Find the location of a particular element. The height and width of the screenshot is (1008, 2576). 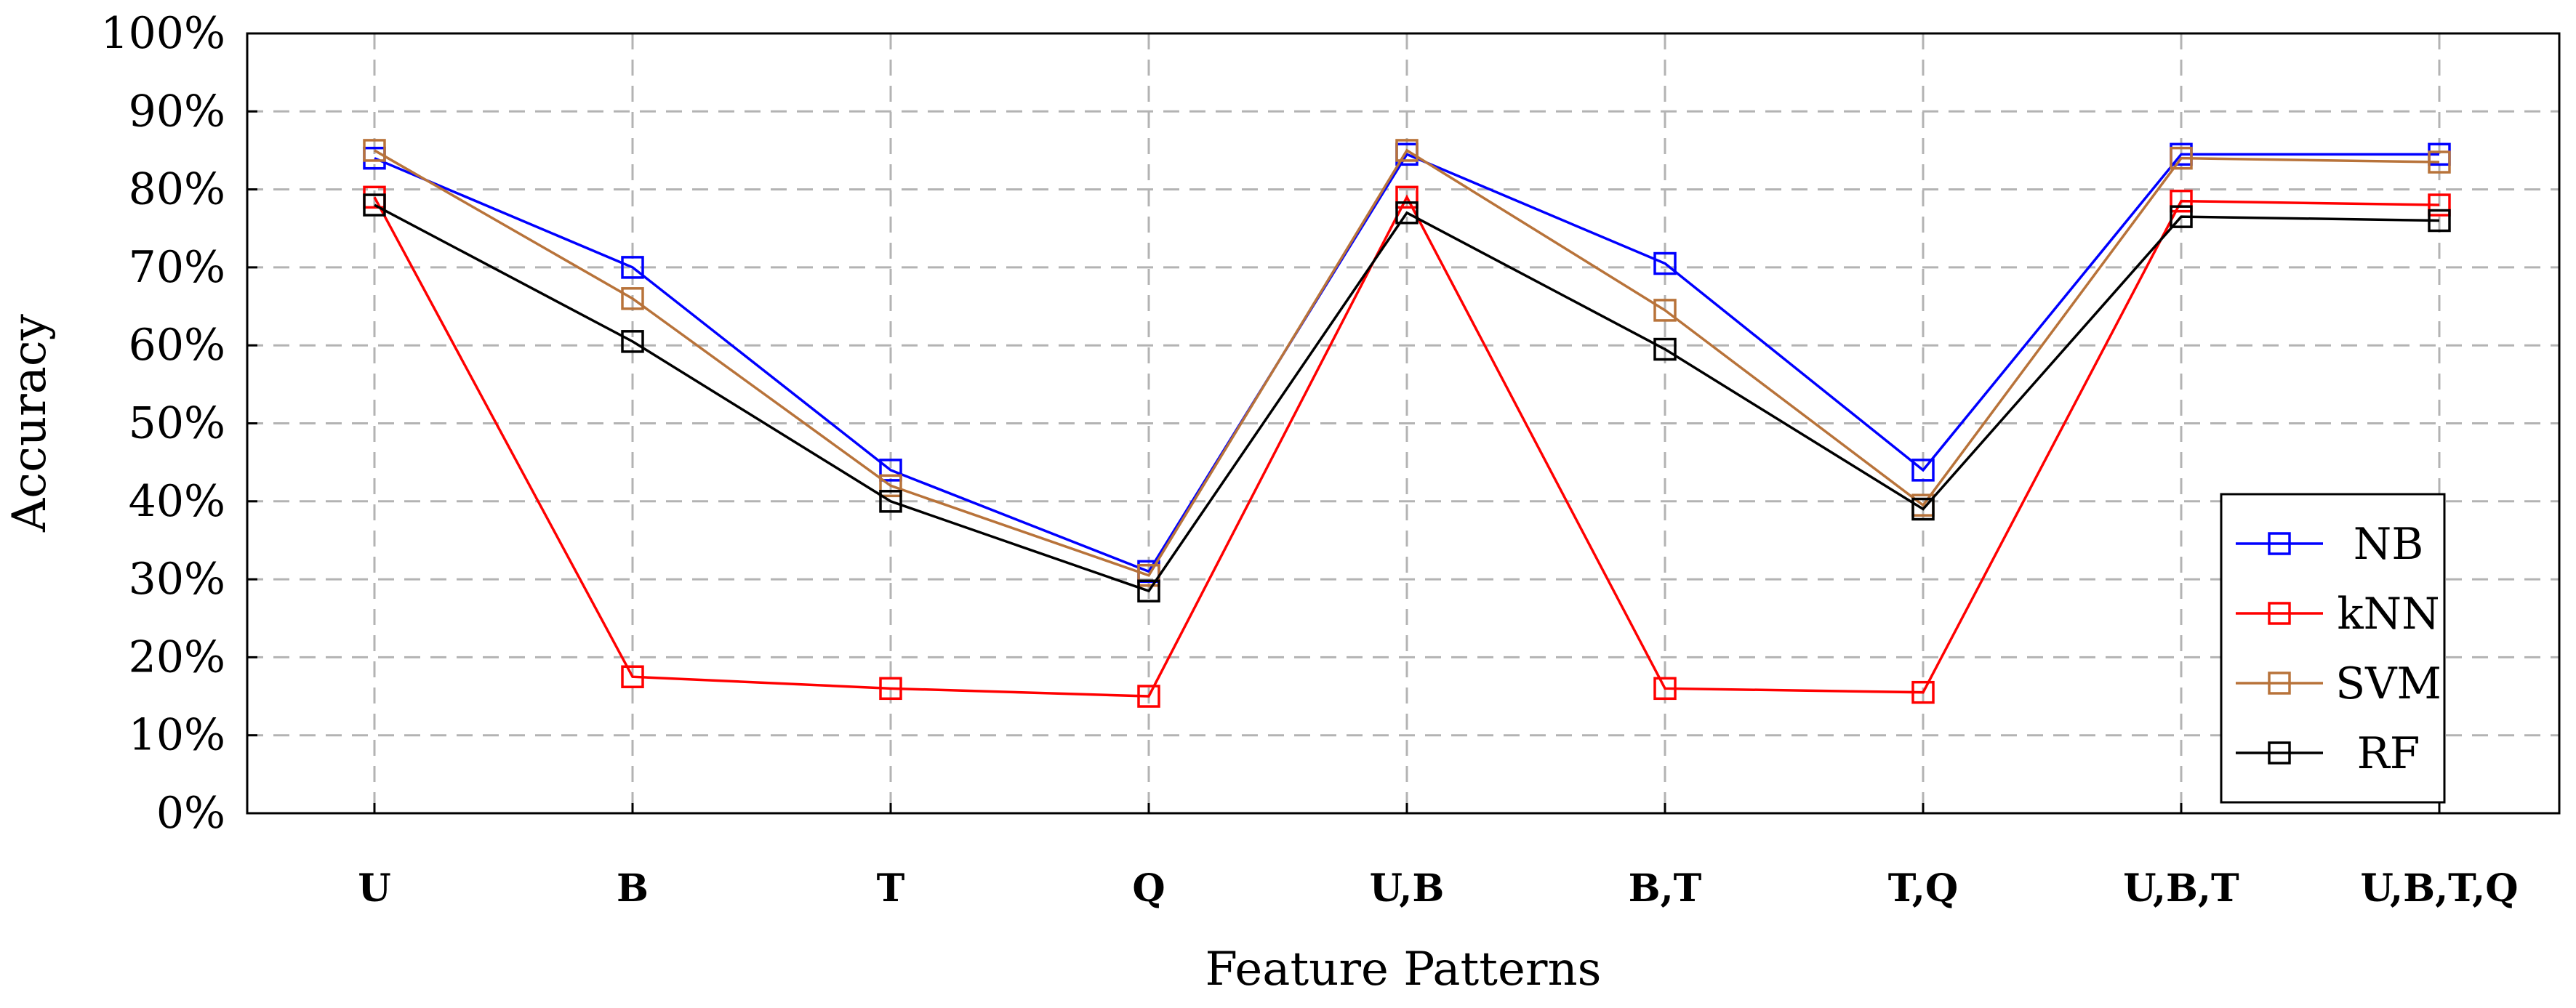

y-tick-label: 70% is located at coordinates (177, 267).